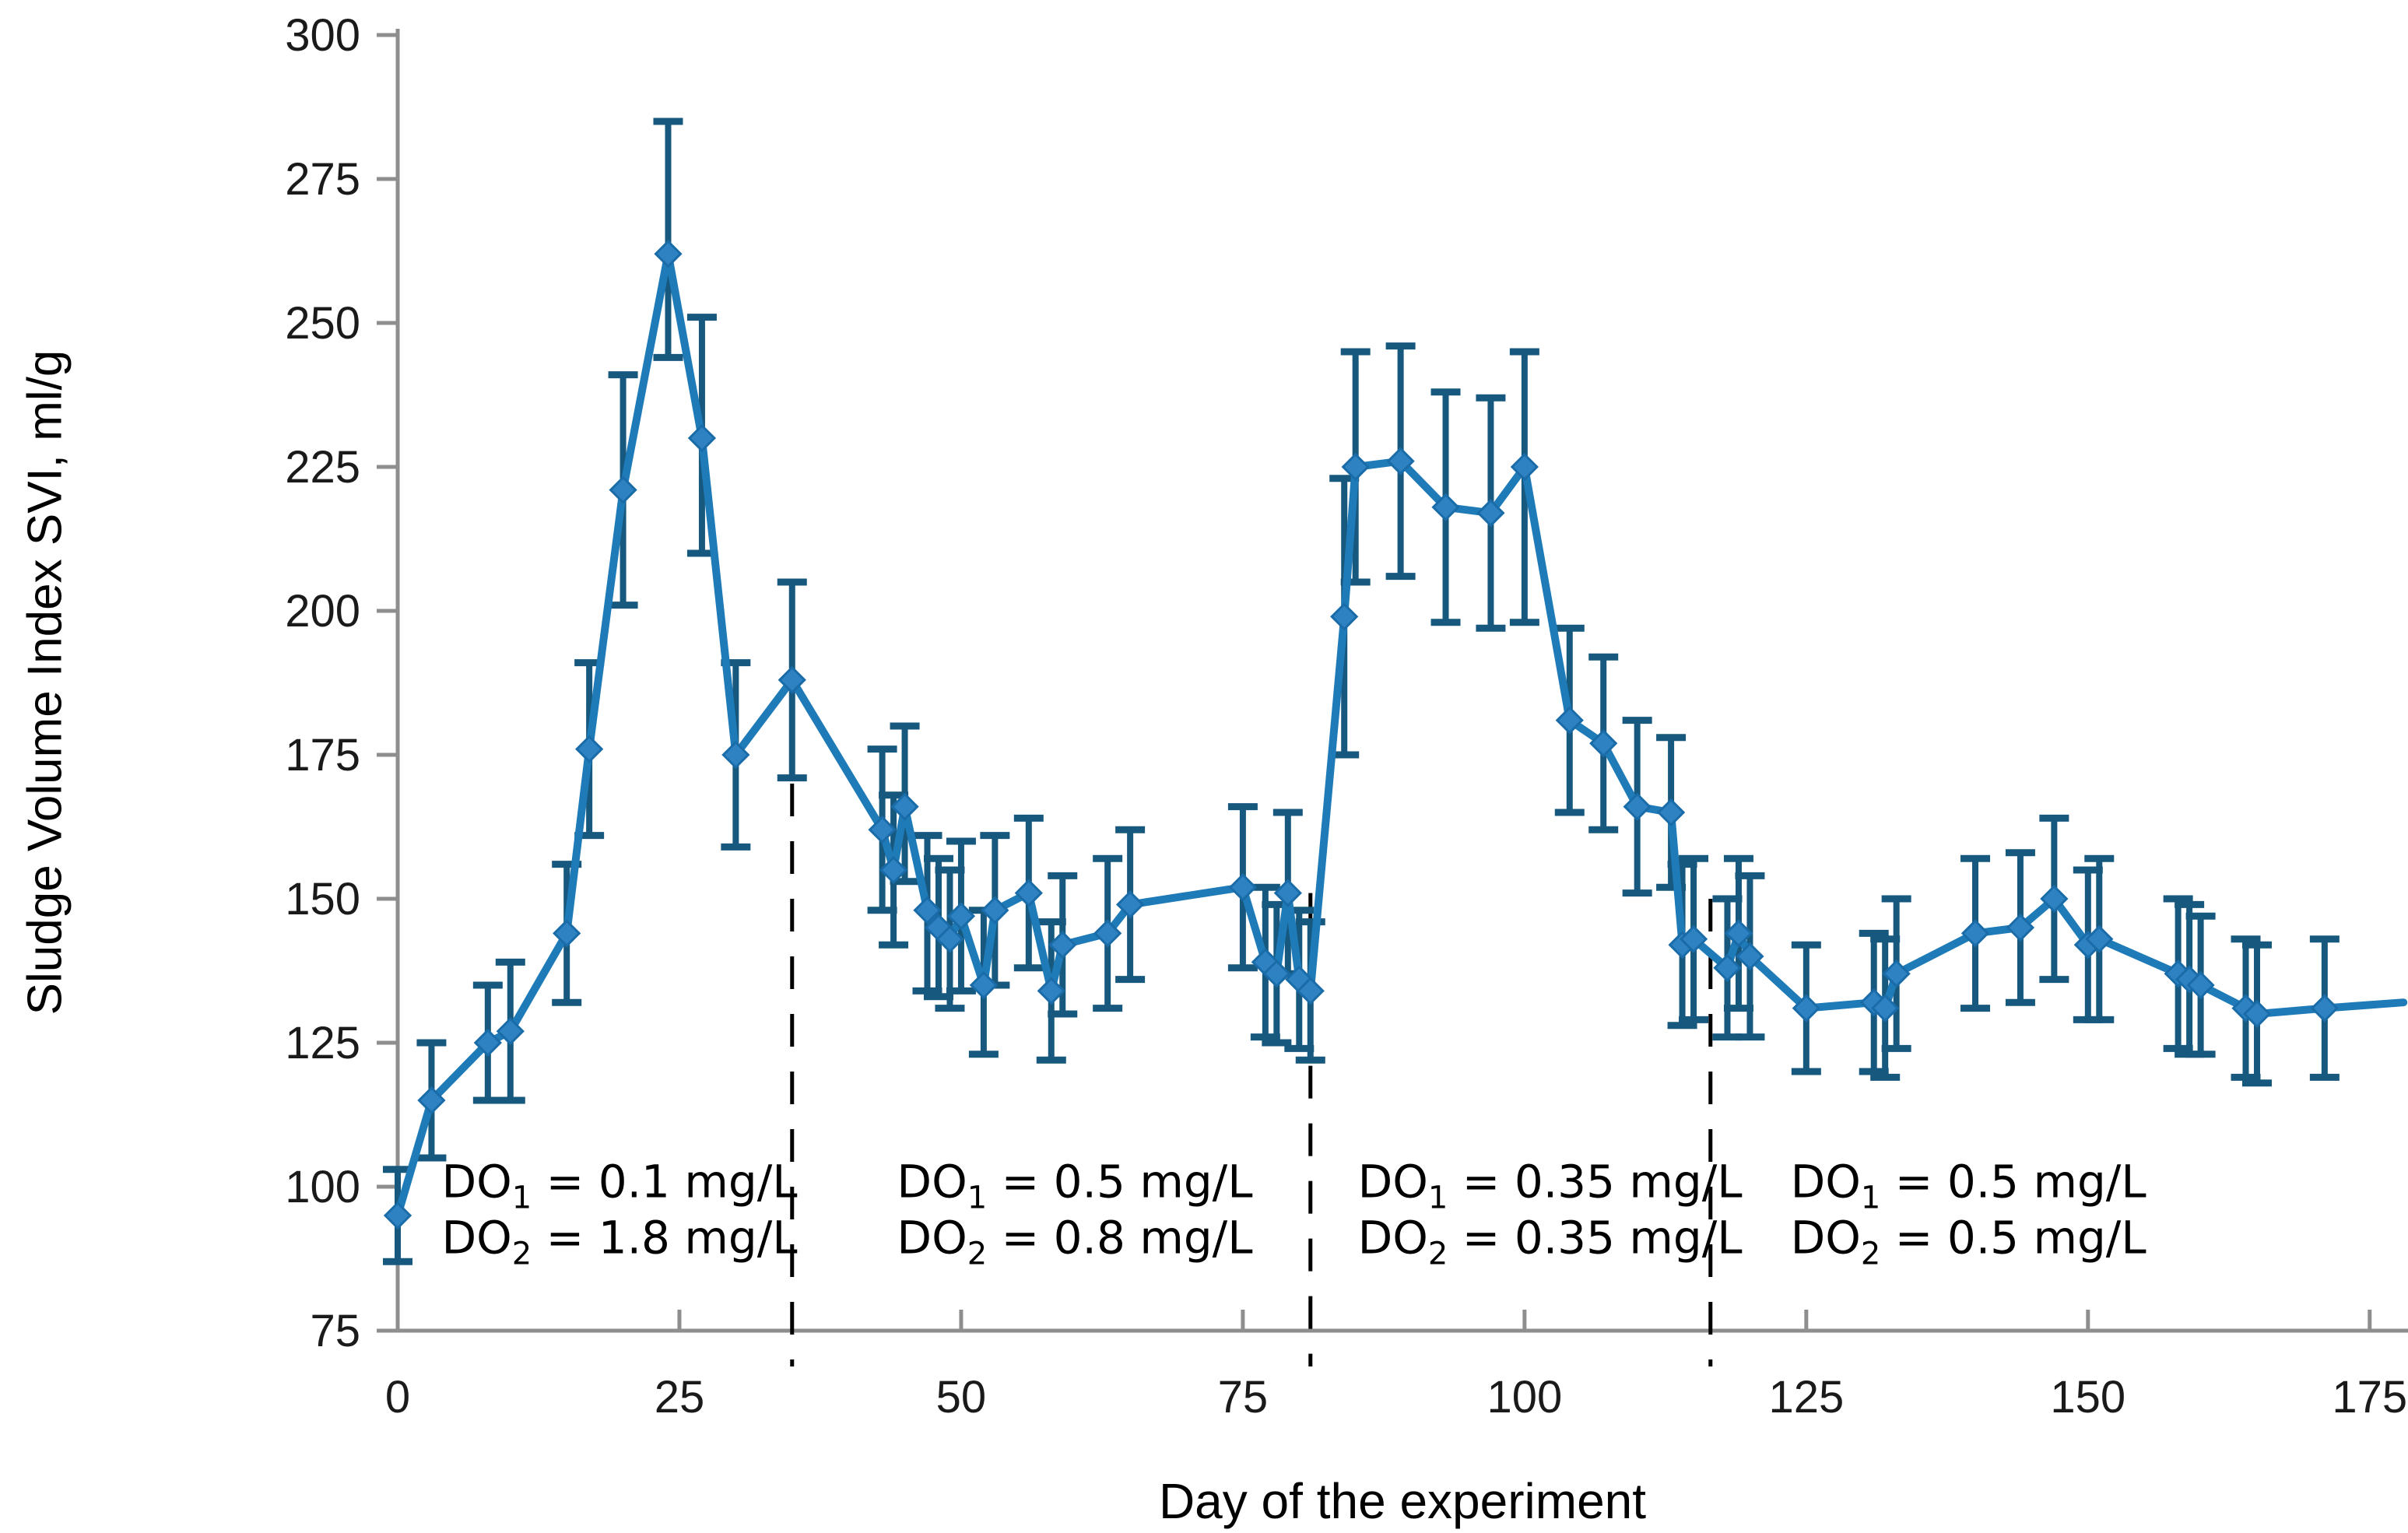  What do you see at coordinates (1243, 1397) in the screenshot?
I see `x-tick-label: 75` at bounding box center [1243, 1397].